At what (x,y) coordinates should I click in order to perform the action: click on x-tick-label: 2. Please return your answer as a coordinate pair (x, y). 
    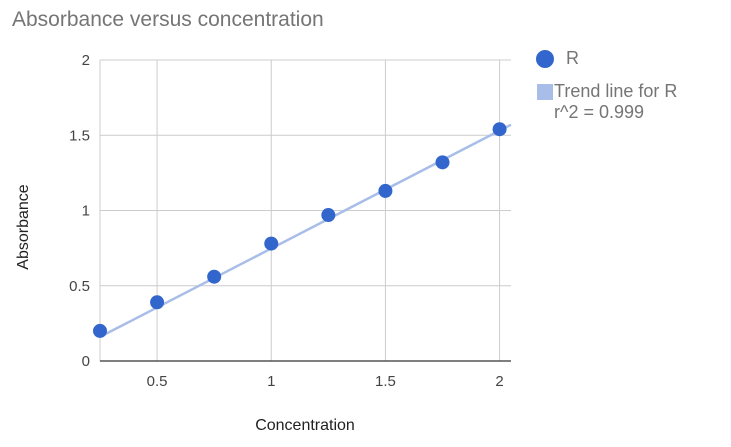
    Looking at the image, I should click on (499, 381).